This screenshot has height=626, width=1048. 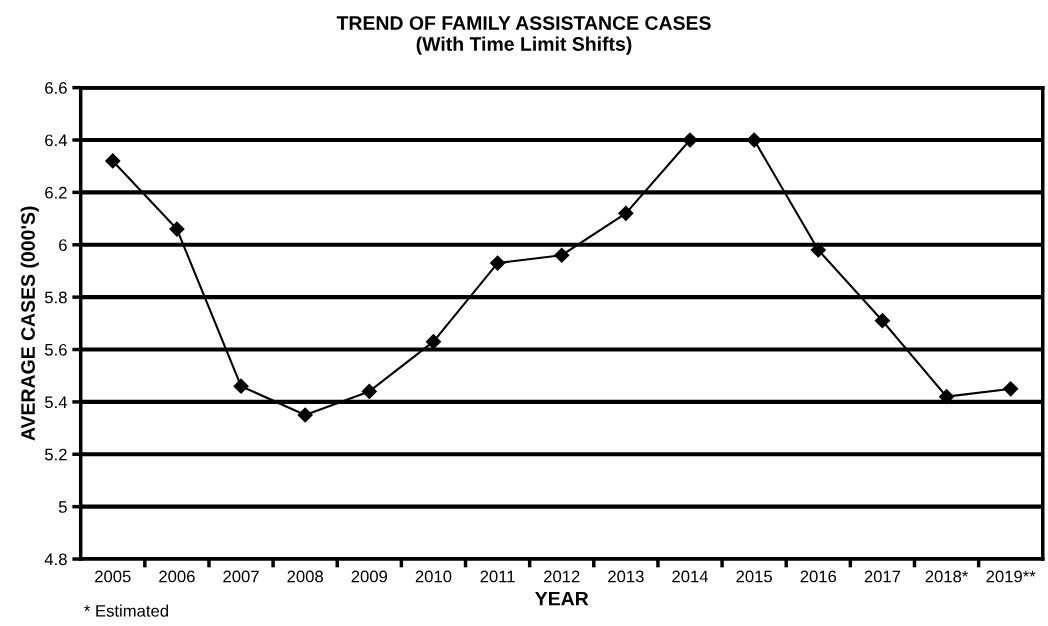 What do you see at coordinates (55, 559) in the screenshot?
I see `y-tick-label: 4.8` at bounding box center [55, 559].